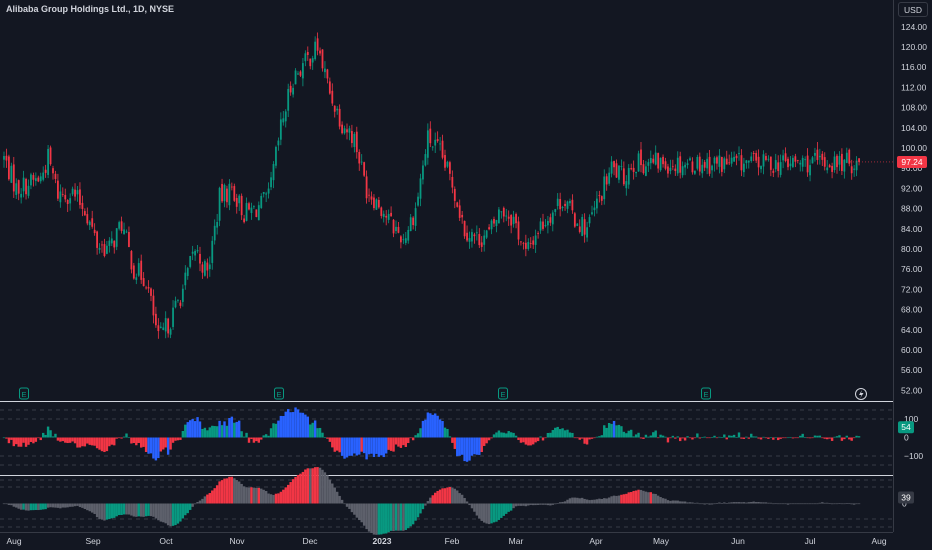 The width and height of the screenshot is (932, 550). What do you see at coordinates (906, 427) in the screenshot?
I see `oscillator1-value-label: 54` at bounding box center [906, 427].